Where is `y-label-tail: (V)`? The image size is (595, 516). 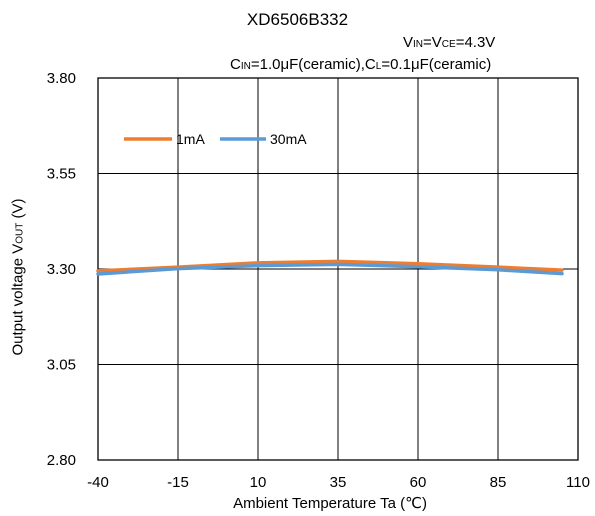 y-label-tail: (V) is located at coordinates (18, 210).